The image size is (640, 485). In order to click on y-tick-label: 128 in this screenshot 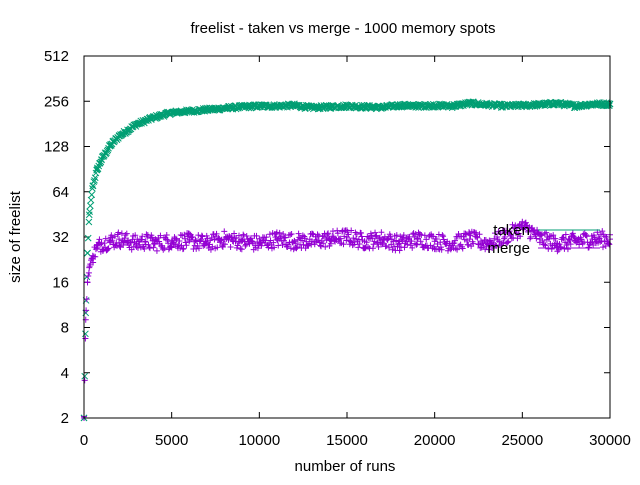, I will do `click(56, 147)`.